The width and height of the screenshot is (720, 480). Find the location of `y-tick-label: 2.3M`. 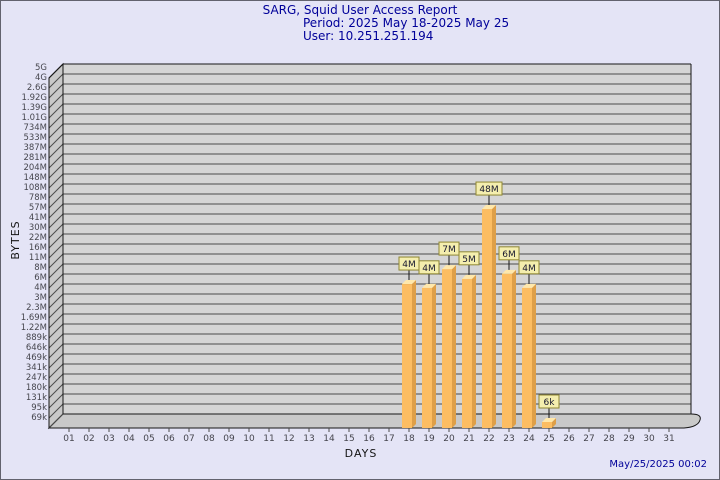

y-tick-label: 2.3M is located at coordinates (36, 308).